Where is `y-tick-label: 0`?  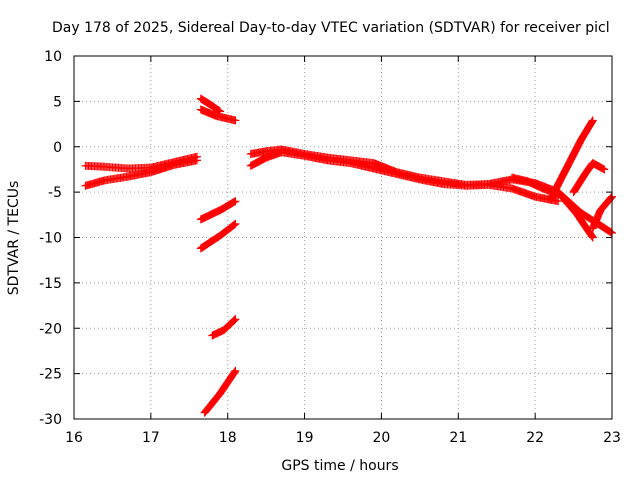 y-tick-label: 0 is located at coordinates (57, 148).